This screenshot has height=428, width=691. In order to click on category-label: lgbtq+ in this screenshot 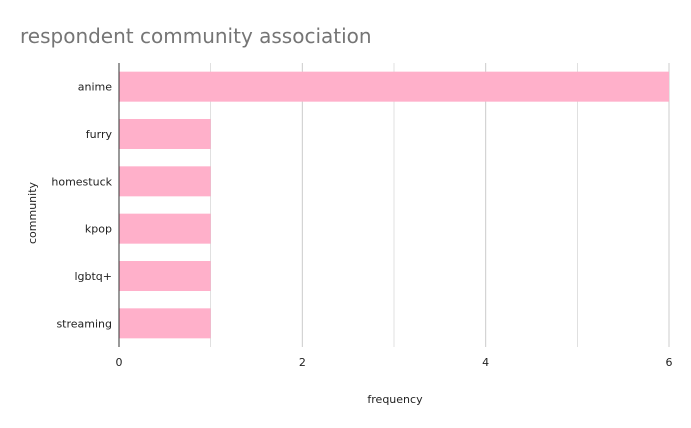, I will do `click(93, 276)`.